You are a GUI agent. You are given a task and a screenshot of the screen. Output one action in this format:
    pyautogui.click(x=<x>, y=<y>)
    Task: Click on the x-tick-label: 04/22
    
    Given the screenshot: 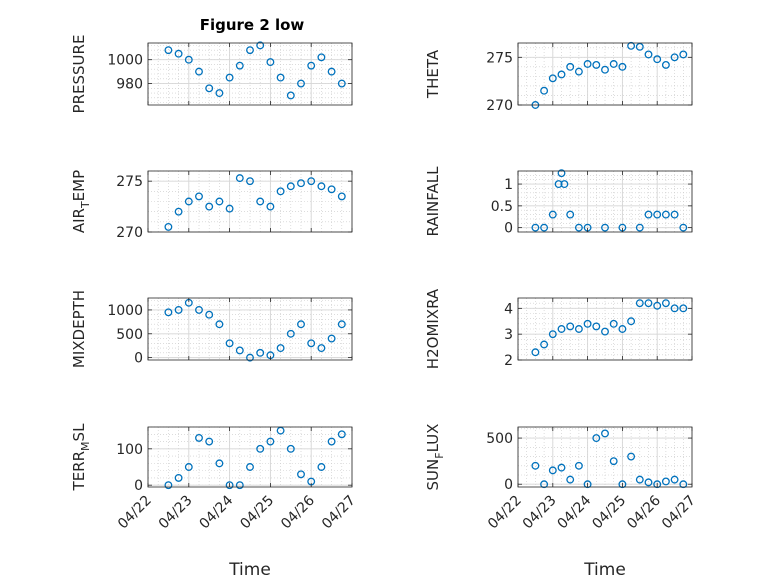 What is the action you would take?
    pyautogui.click(x=505, y=513)
    